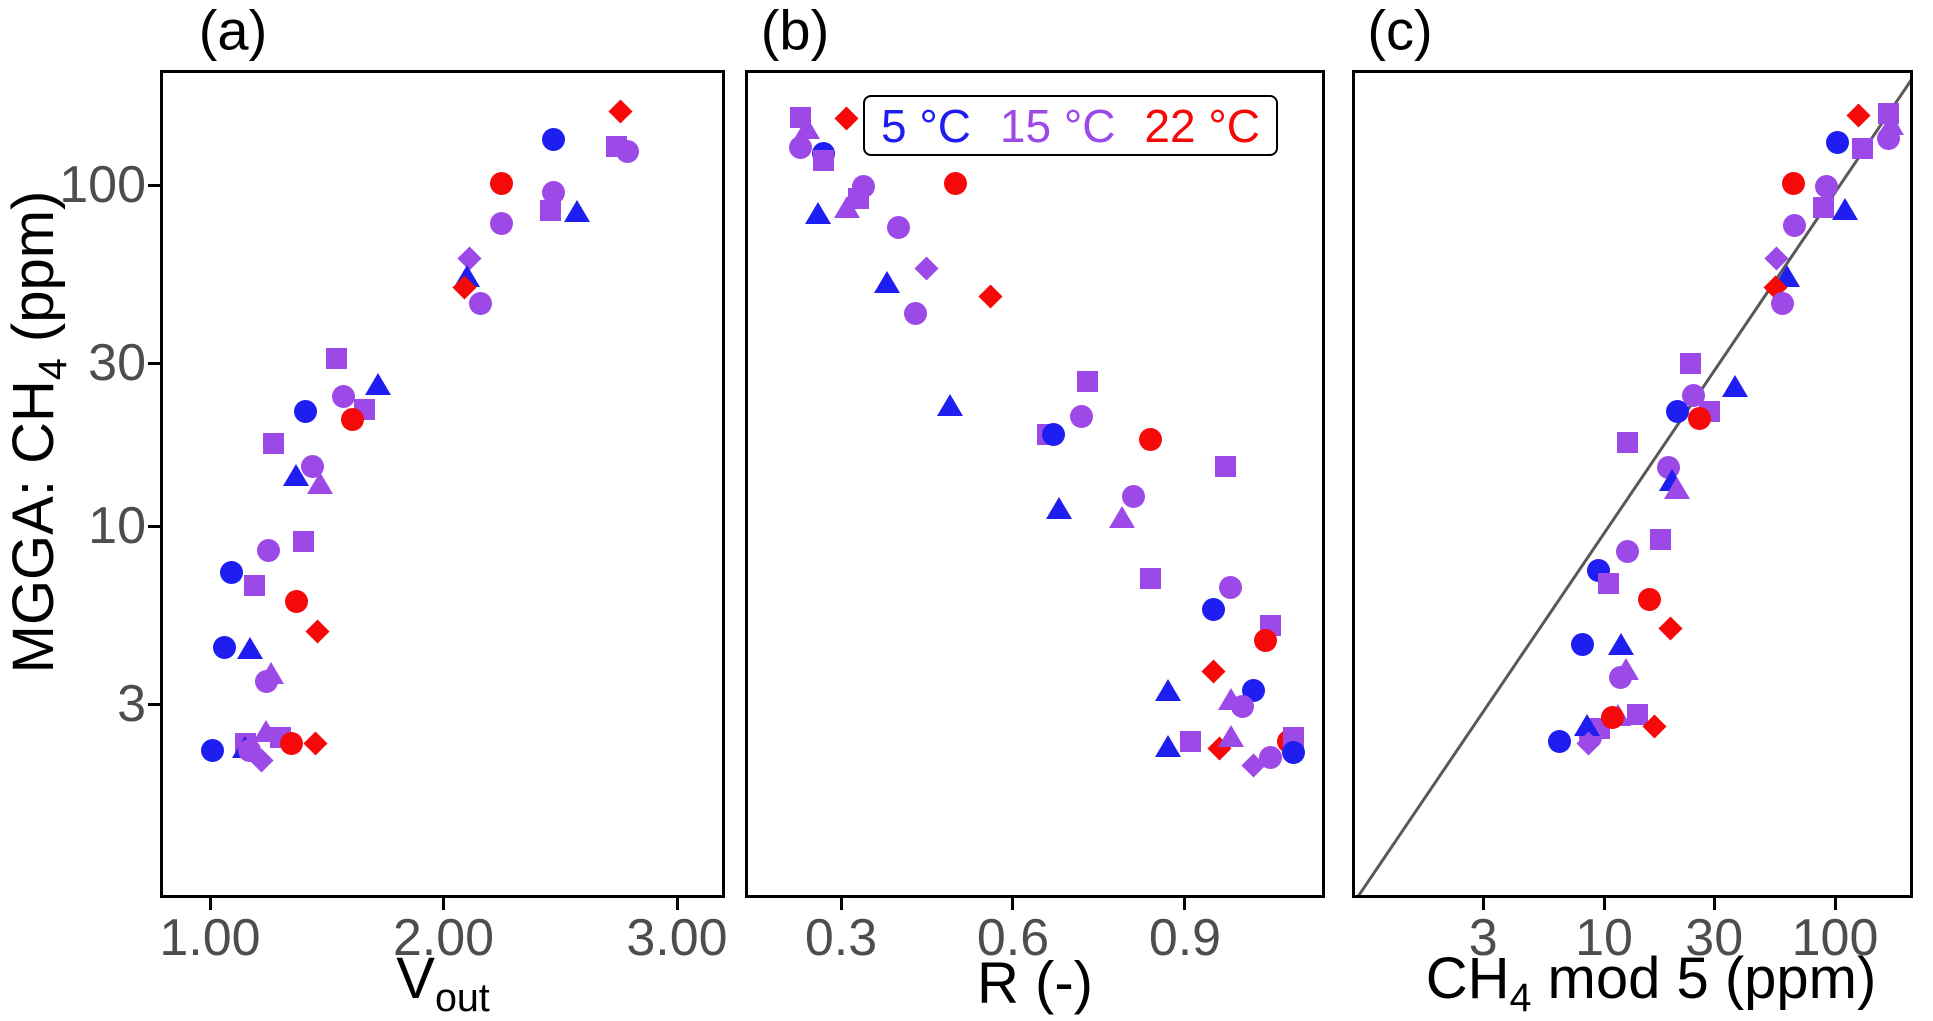 The height and width of the screenshot is (1021, 1933). What do you see at coordinates (117, 526) in the screenshot?
I see `y-tick-label: 10` at bounding box center [117, 526].